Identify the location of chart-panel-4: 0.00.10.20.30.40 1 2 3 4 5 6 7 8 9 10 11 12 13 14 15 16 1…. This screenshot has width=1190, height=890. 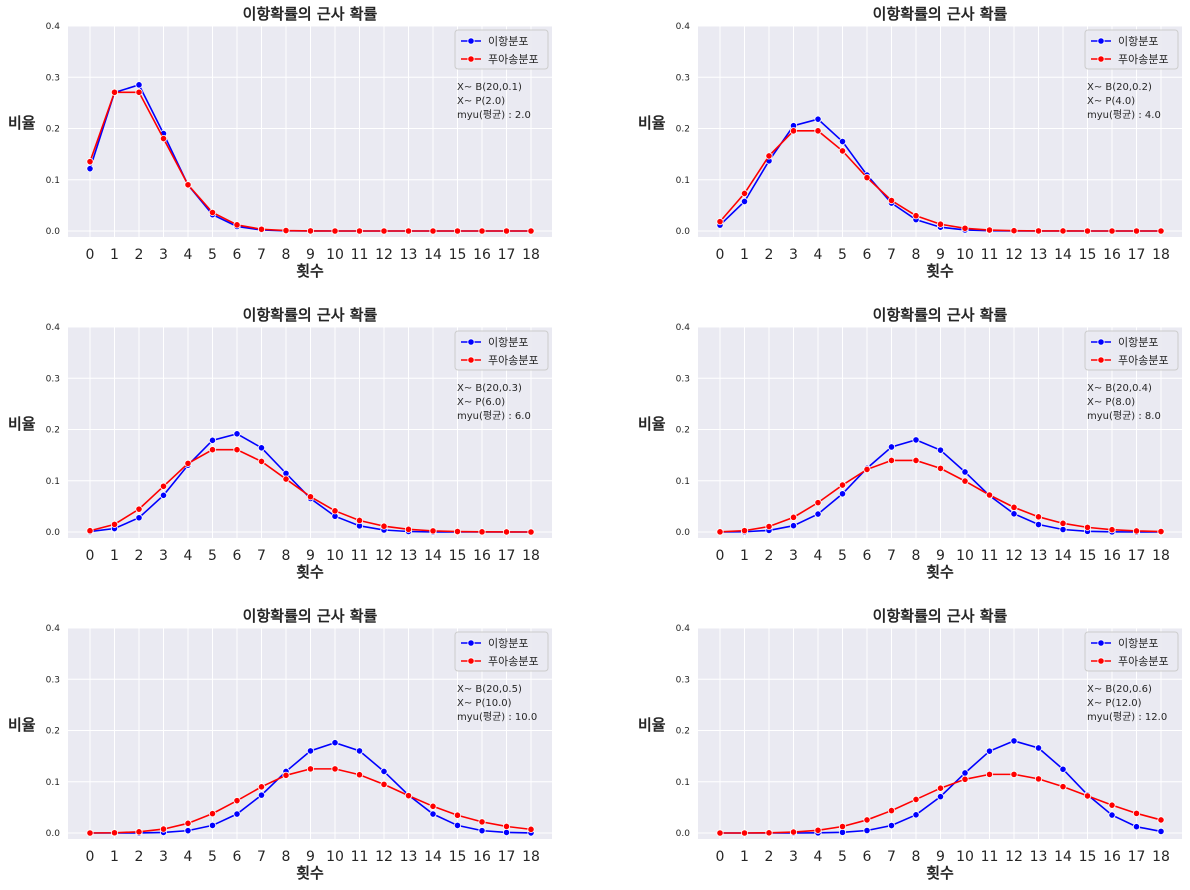
(910, 443).